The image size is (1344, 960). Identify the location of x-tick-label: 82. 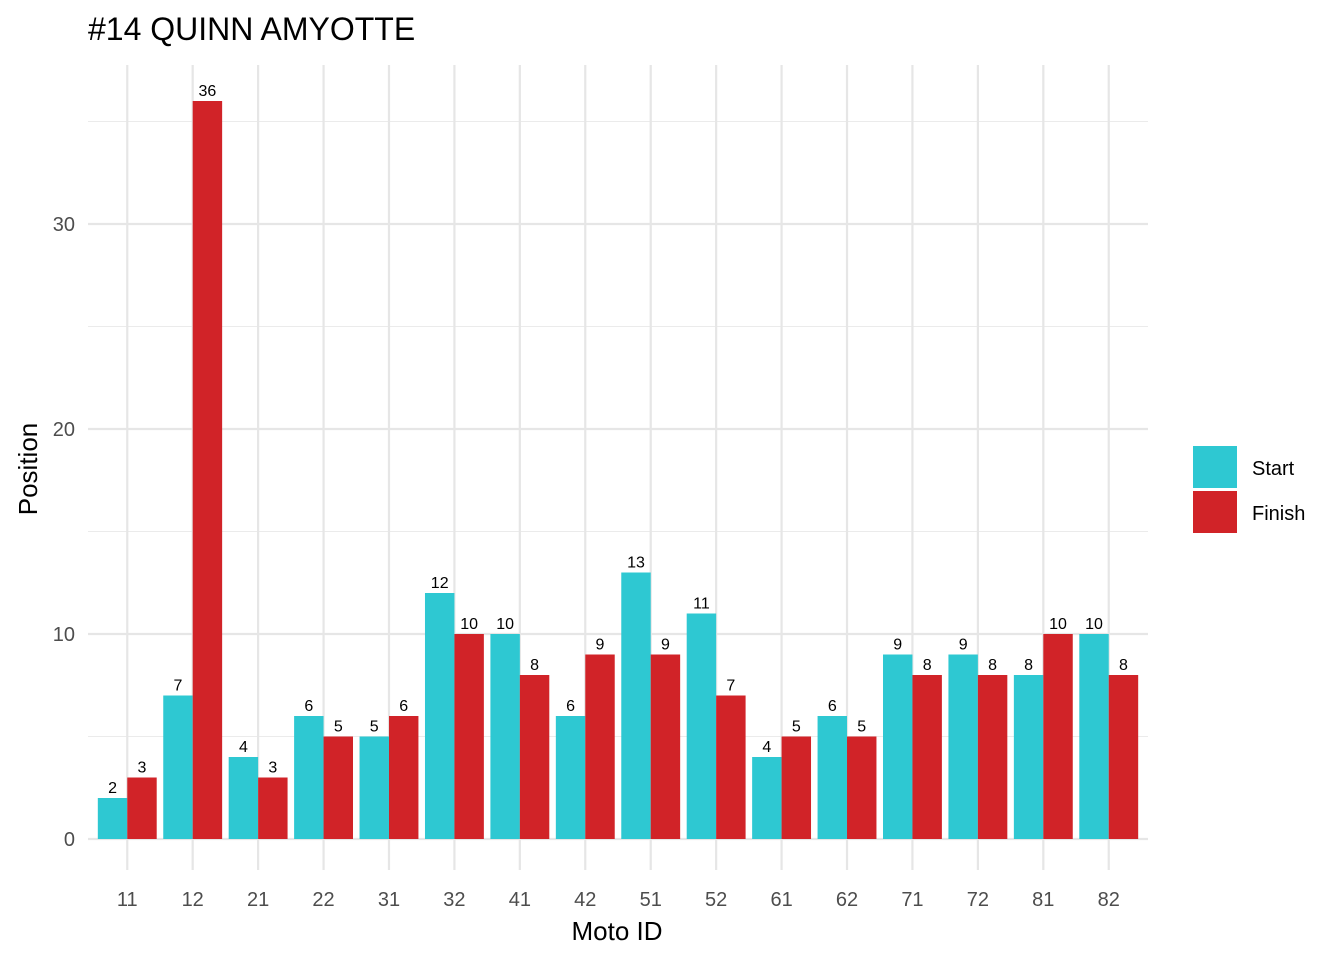
(1109, 900).